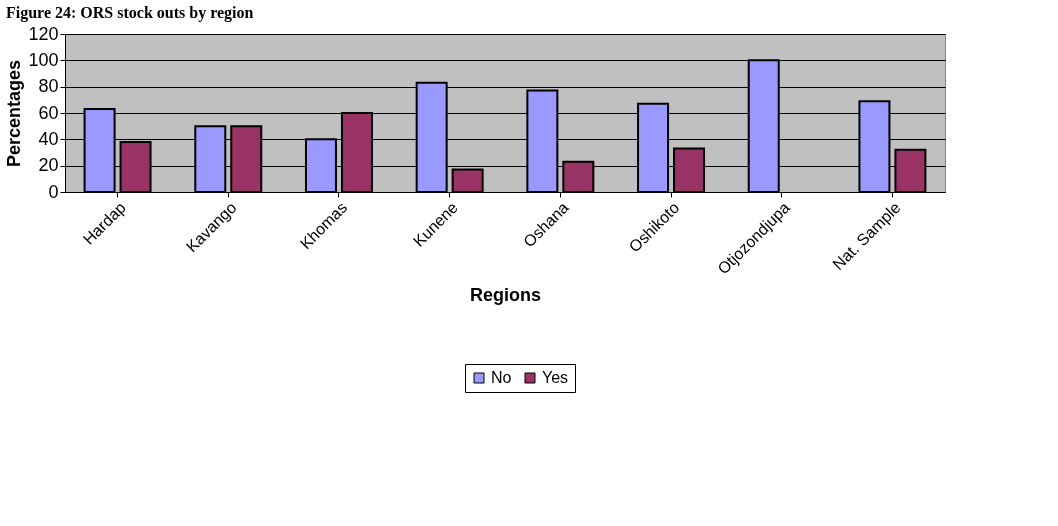 The image size is (1058, 526). I want to click on y-tick-label: 0, so click(53, 191).